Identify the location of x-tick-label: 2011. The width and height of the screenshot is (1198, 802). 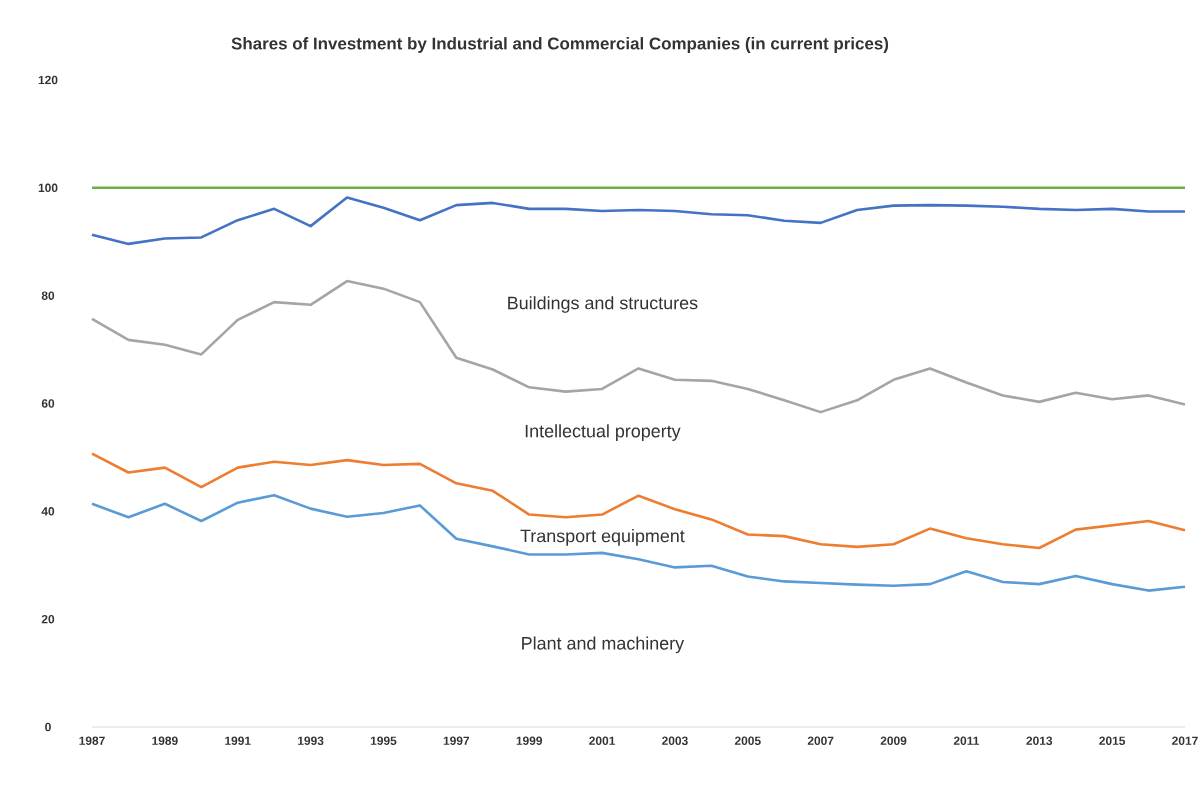
(966, 740).